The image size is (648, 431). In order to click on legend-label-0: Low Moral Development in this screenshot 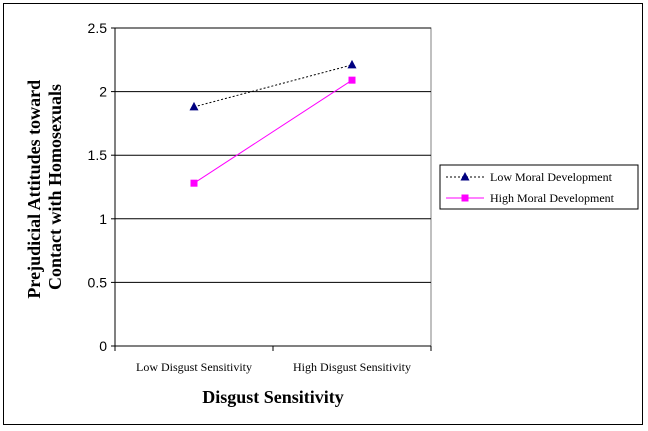, I will do `click(551, 177)`.